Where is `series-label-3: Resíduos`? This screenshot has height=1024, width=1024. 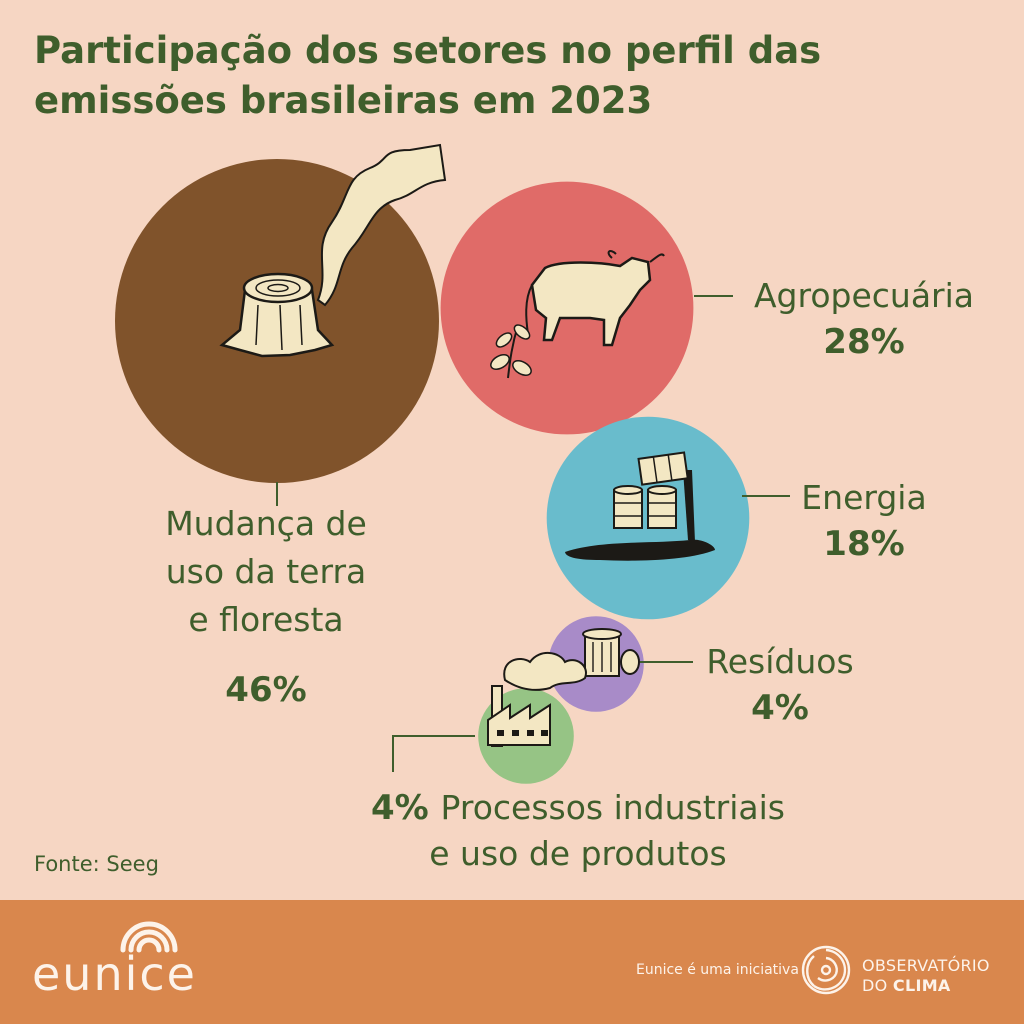
series-label-3: Resíduos is located at coordinates (779, 661).